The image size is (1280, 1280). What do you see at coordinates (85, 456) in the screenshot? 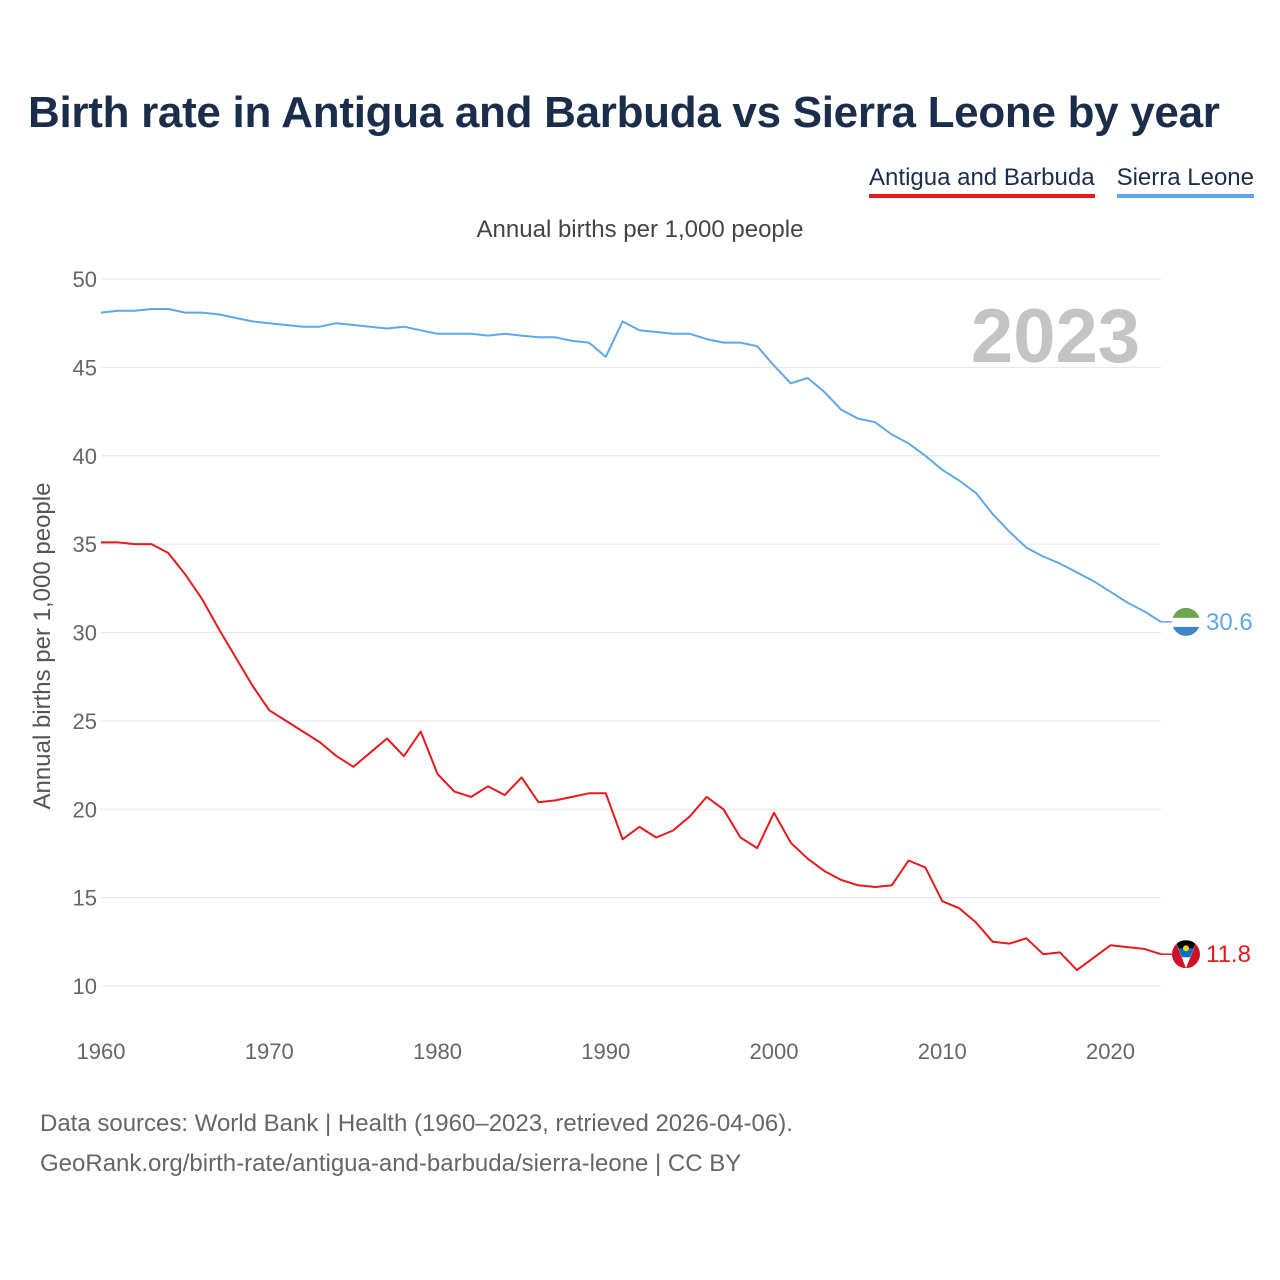
I see `y-tick-label: 40` at bounding box center [85, 456].